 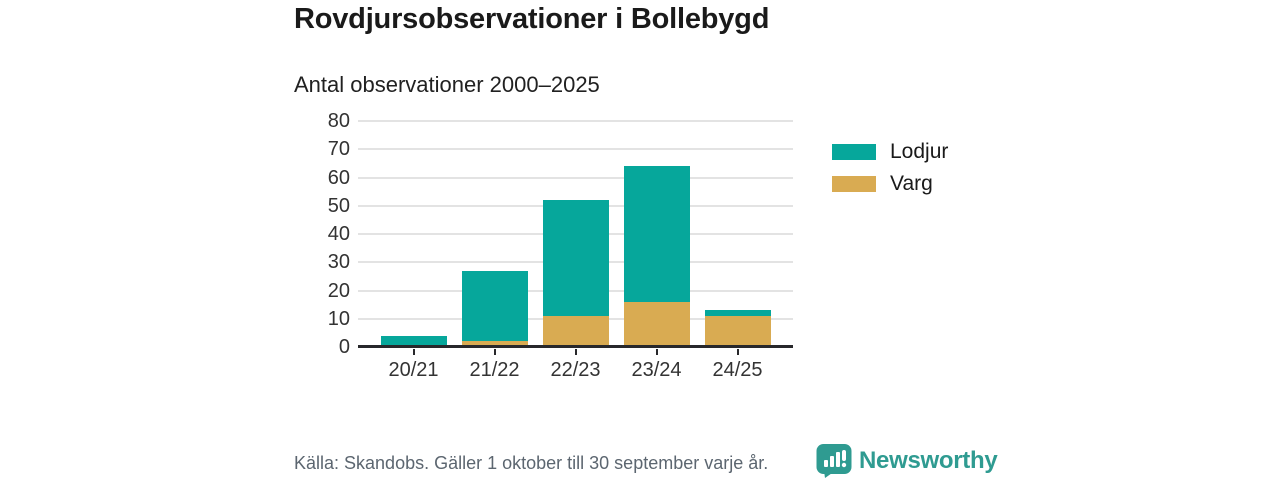 I want to click on y-axis-label-10: 10, so click(x=338, y=318).